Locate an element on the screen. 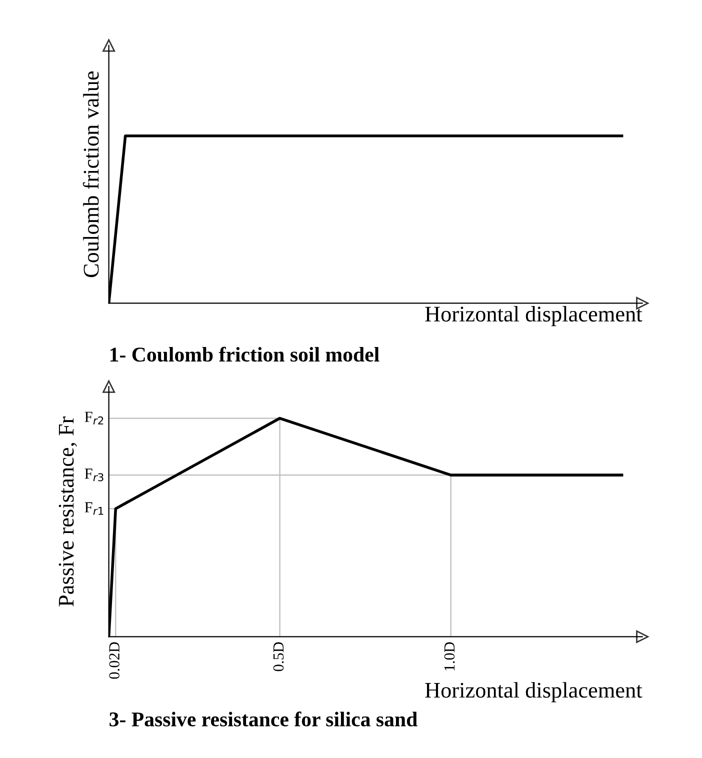 This screenshot has height=758, width=702. x-tick-label: 0.5D is located at coordinates (278, 657).